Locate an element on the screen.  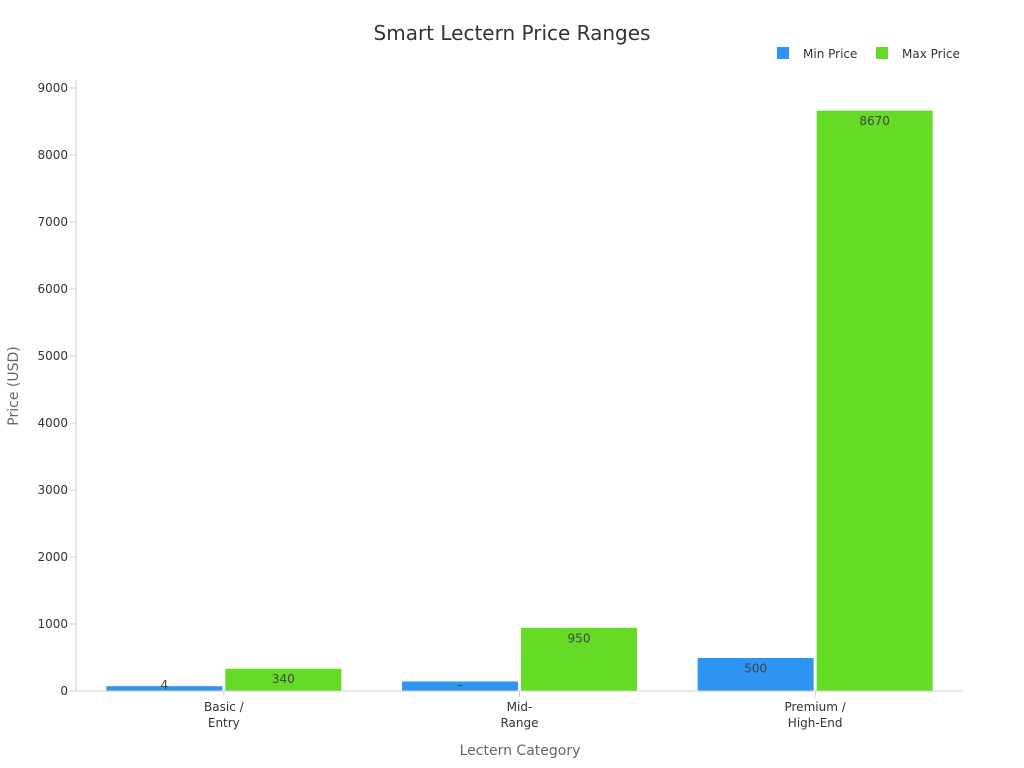
y-tick-label: 7000 is located at coordinates (52, 222).